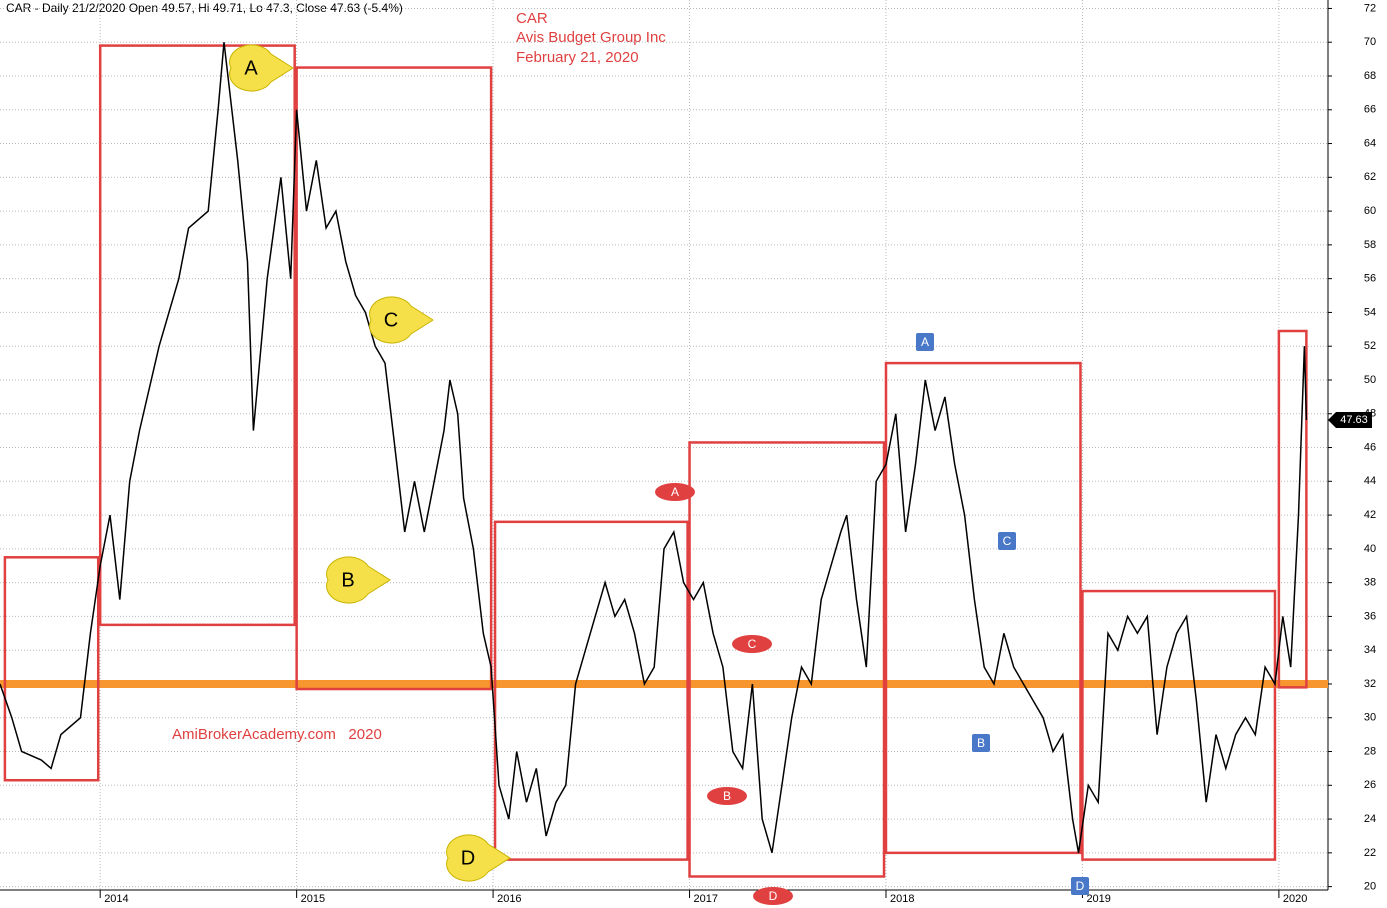 The height and width of the screenshot is (908, 1387). Describe the element at coordinates (1370, 279) in the screenshot. I see `y-tick-label: 56` at that location.